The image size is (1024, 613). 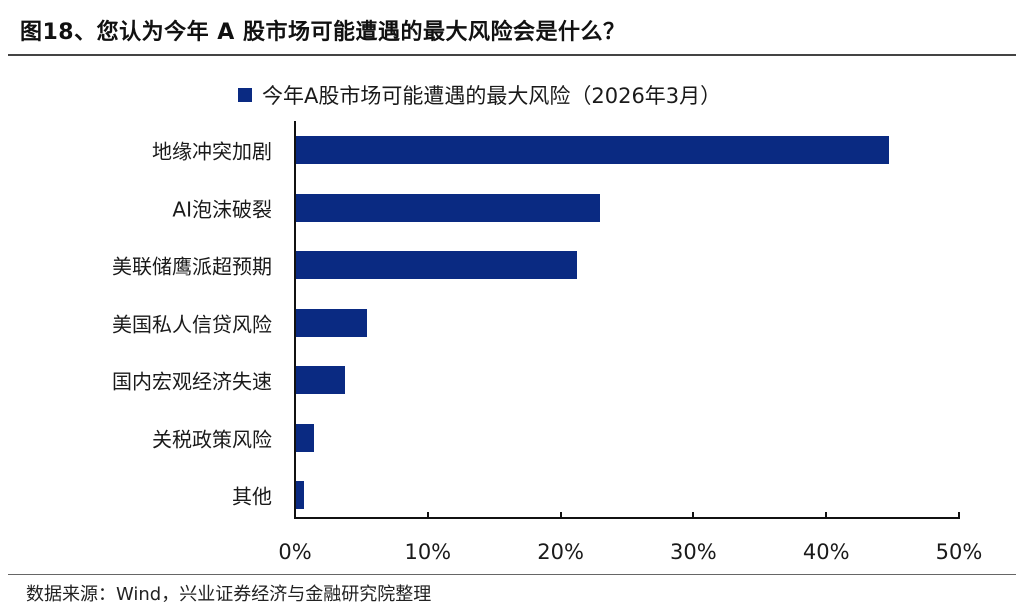 I want to click on x-tick-label: 30%, so click(x=693, y=552).